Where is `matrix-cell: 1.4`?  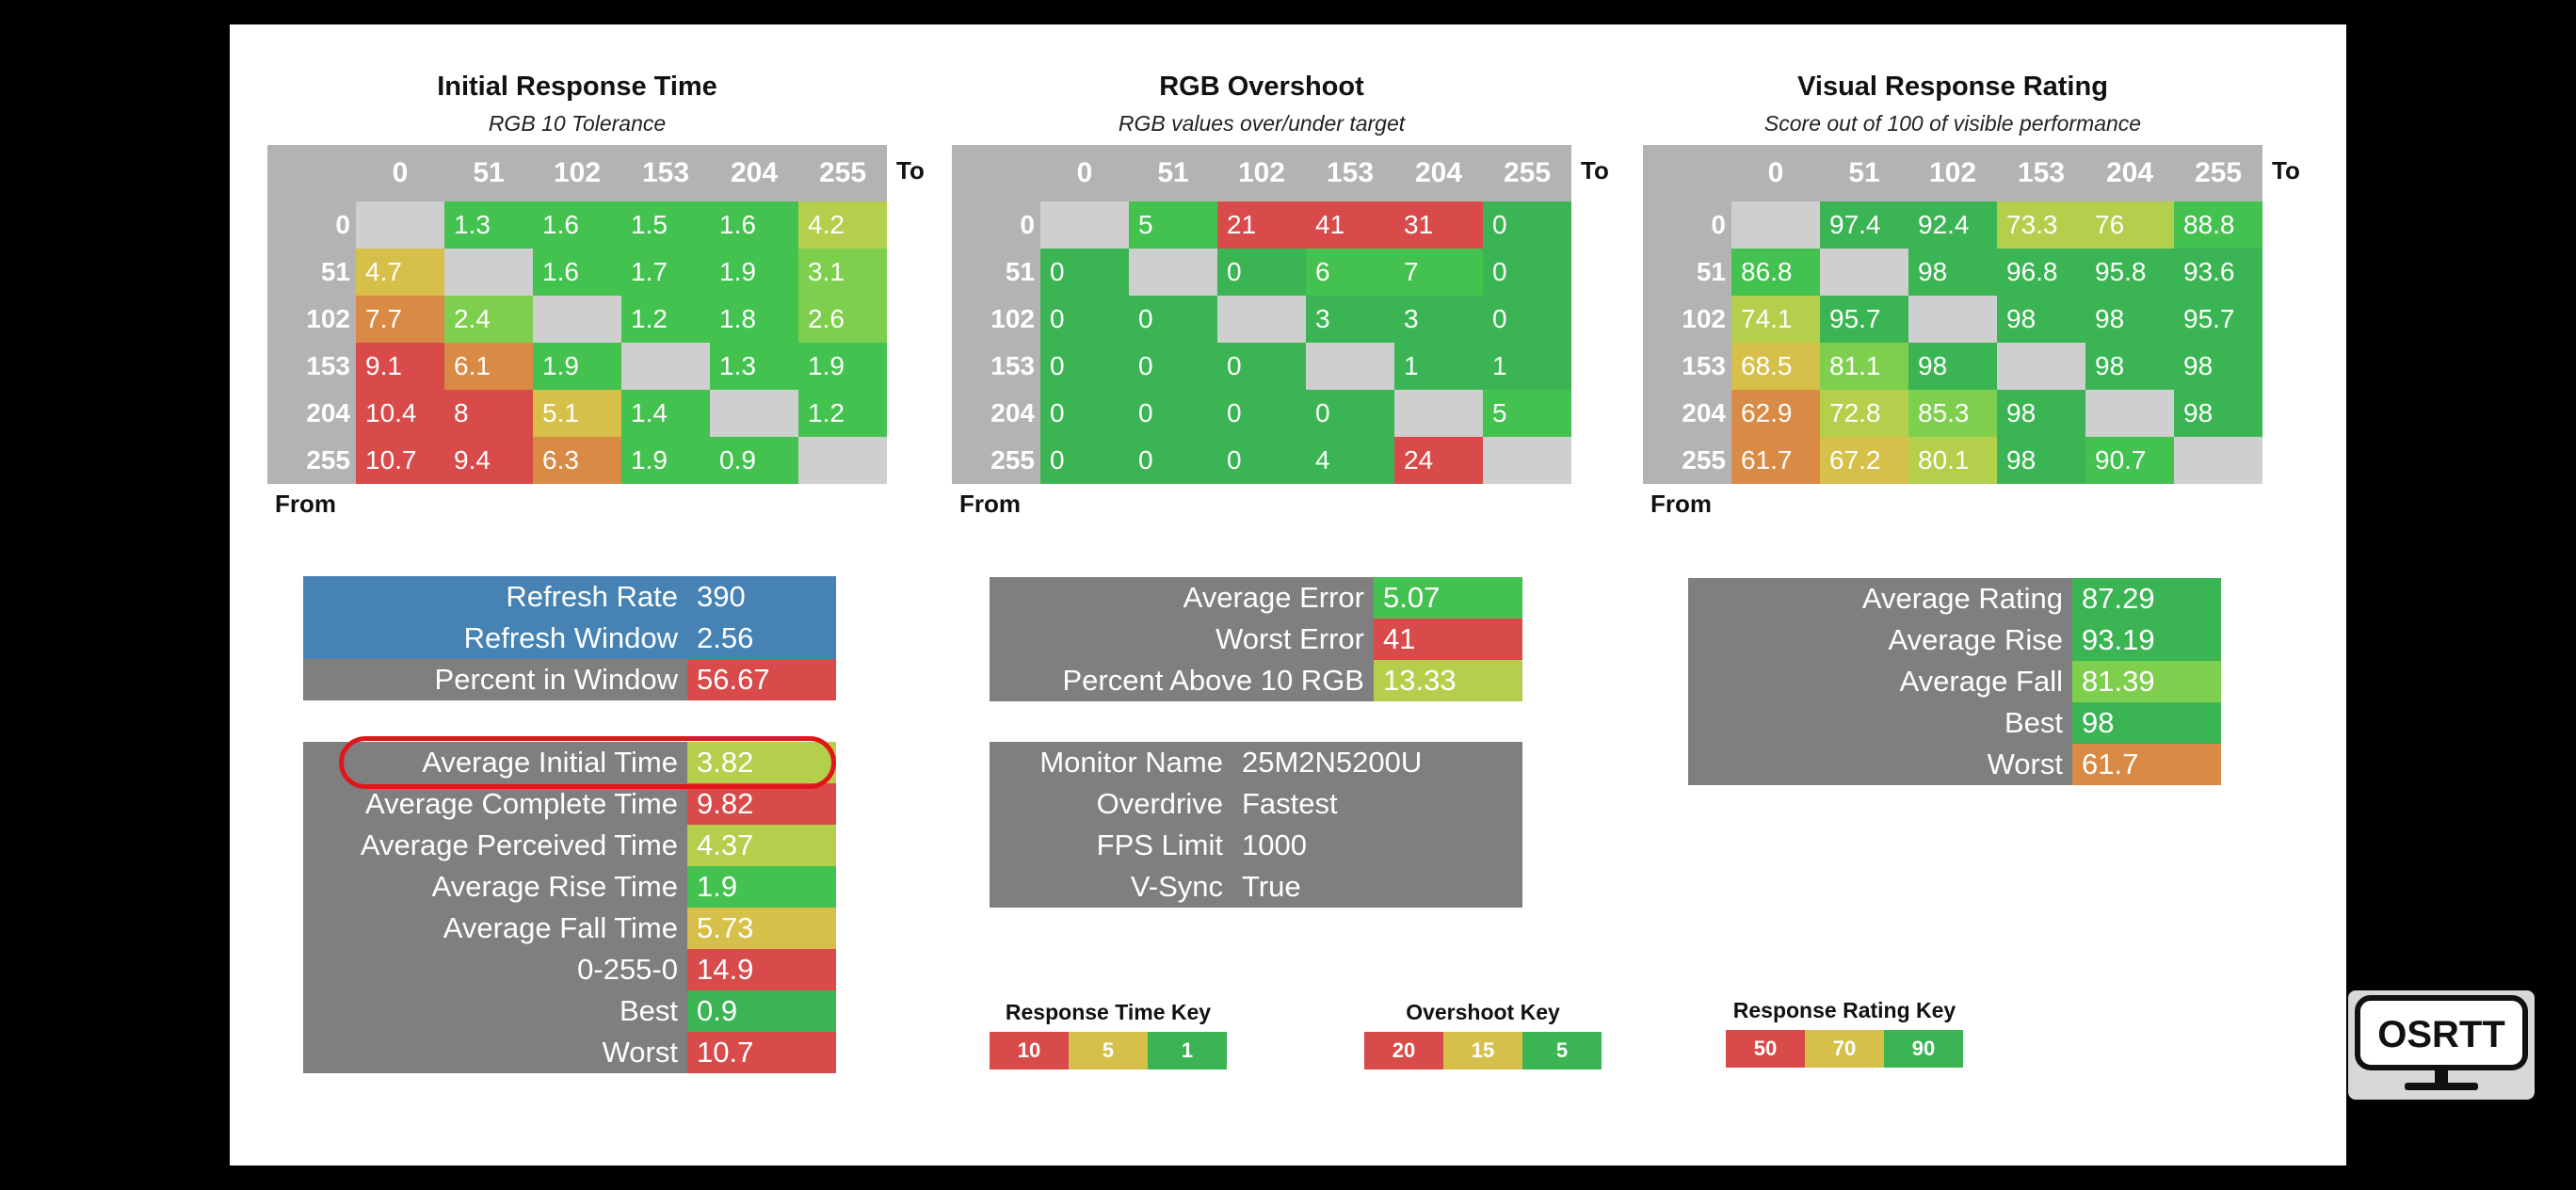
matrix-cell: 1.4 is located at coordinates (665, 413).